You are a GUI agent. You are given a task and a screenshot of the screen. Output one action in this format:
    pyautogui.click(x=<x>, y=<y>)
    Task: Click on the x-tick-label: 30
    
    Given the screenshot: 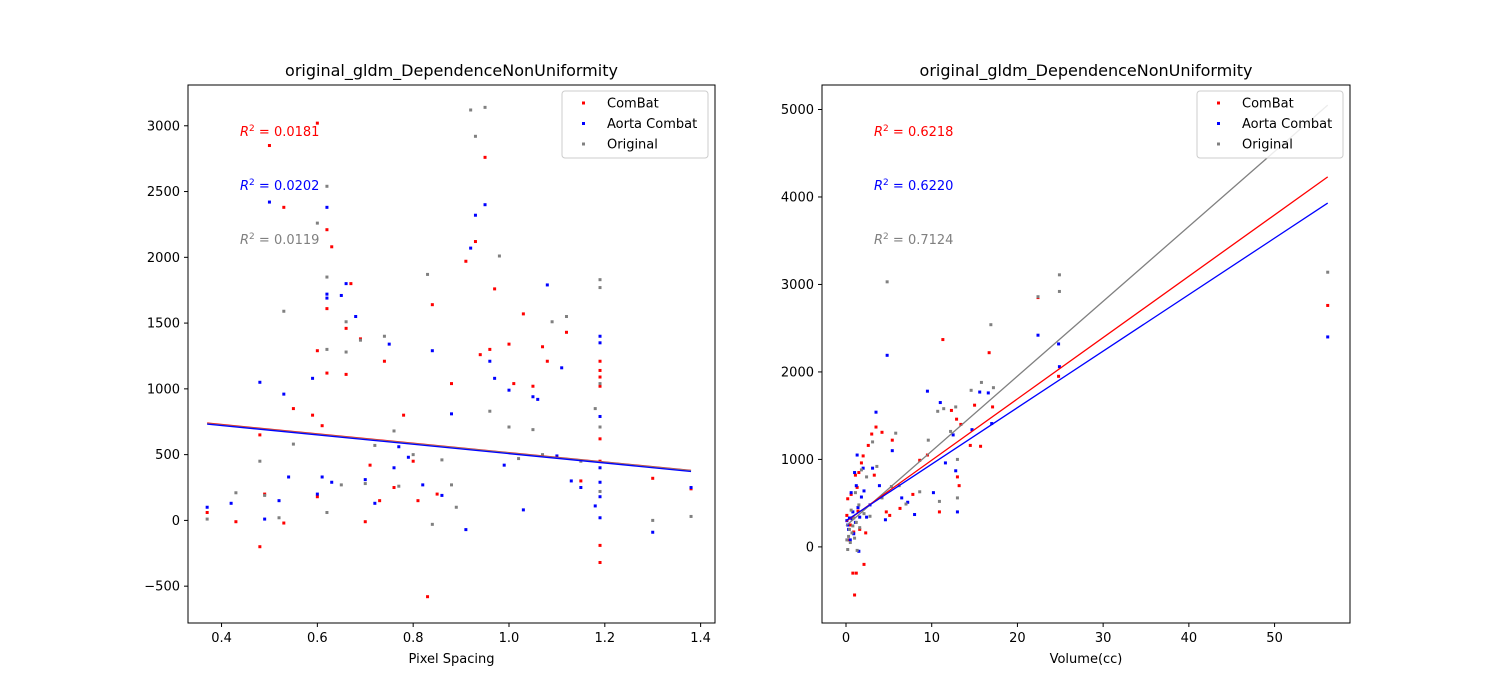 What is the action you would take?
    pyautogui.click(x=1103, y=638)
    